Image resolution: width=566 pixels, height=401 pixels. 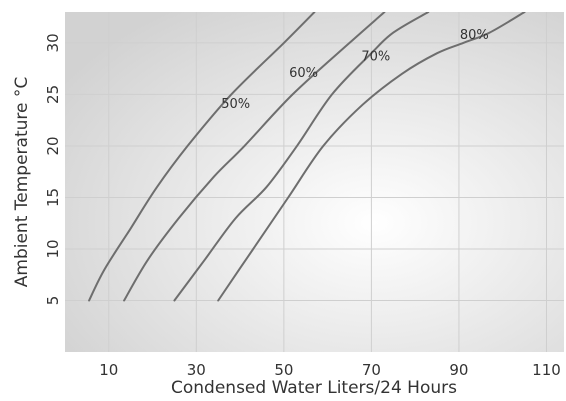 What do you see at coordinates (371, 370) in the screenshot?
I see `x-tick-label: 70` at bounding box center [371, 370].